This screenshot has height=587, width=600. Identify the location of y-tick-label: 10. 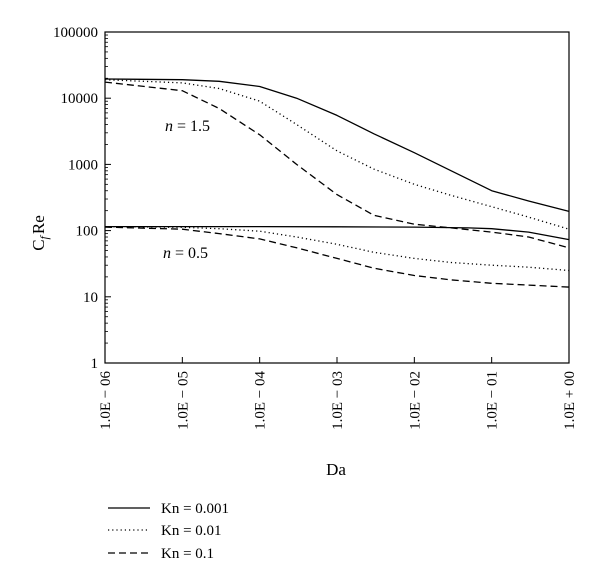
(90, 298).